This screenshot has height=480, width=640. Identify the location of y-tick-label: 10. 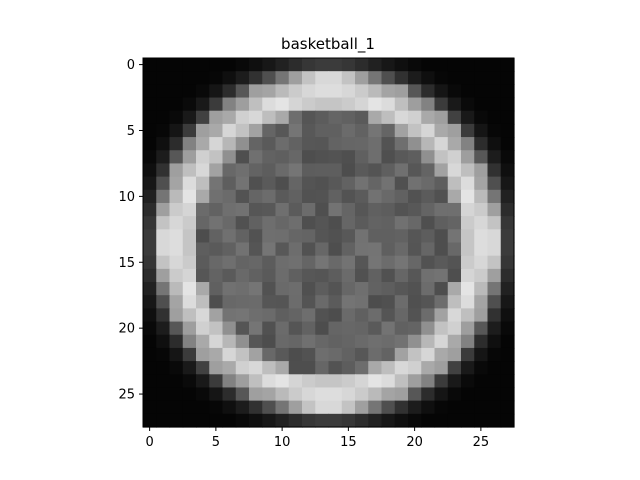
(126, 197).